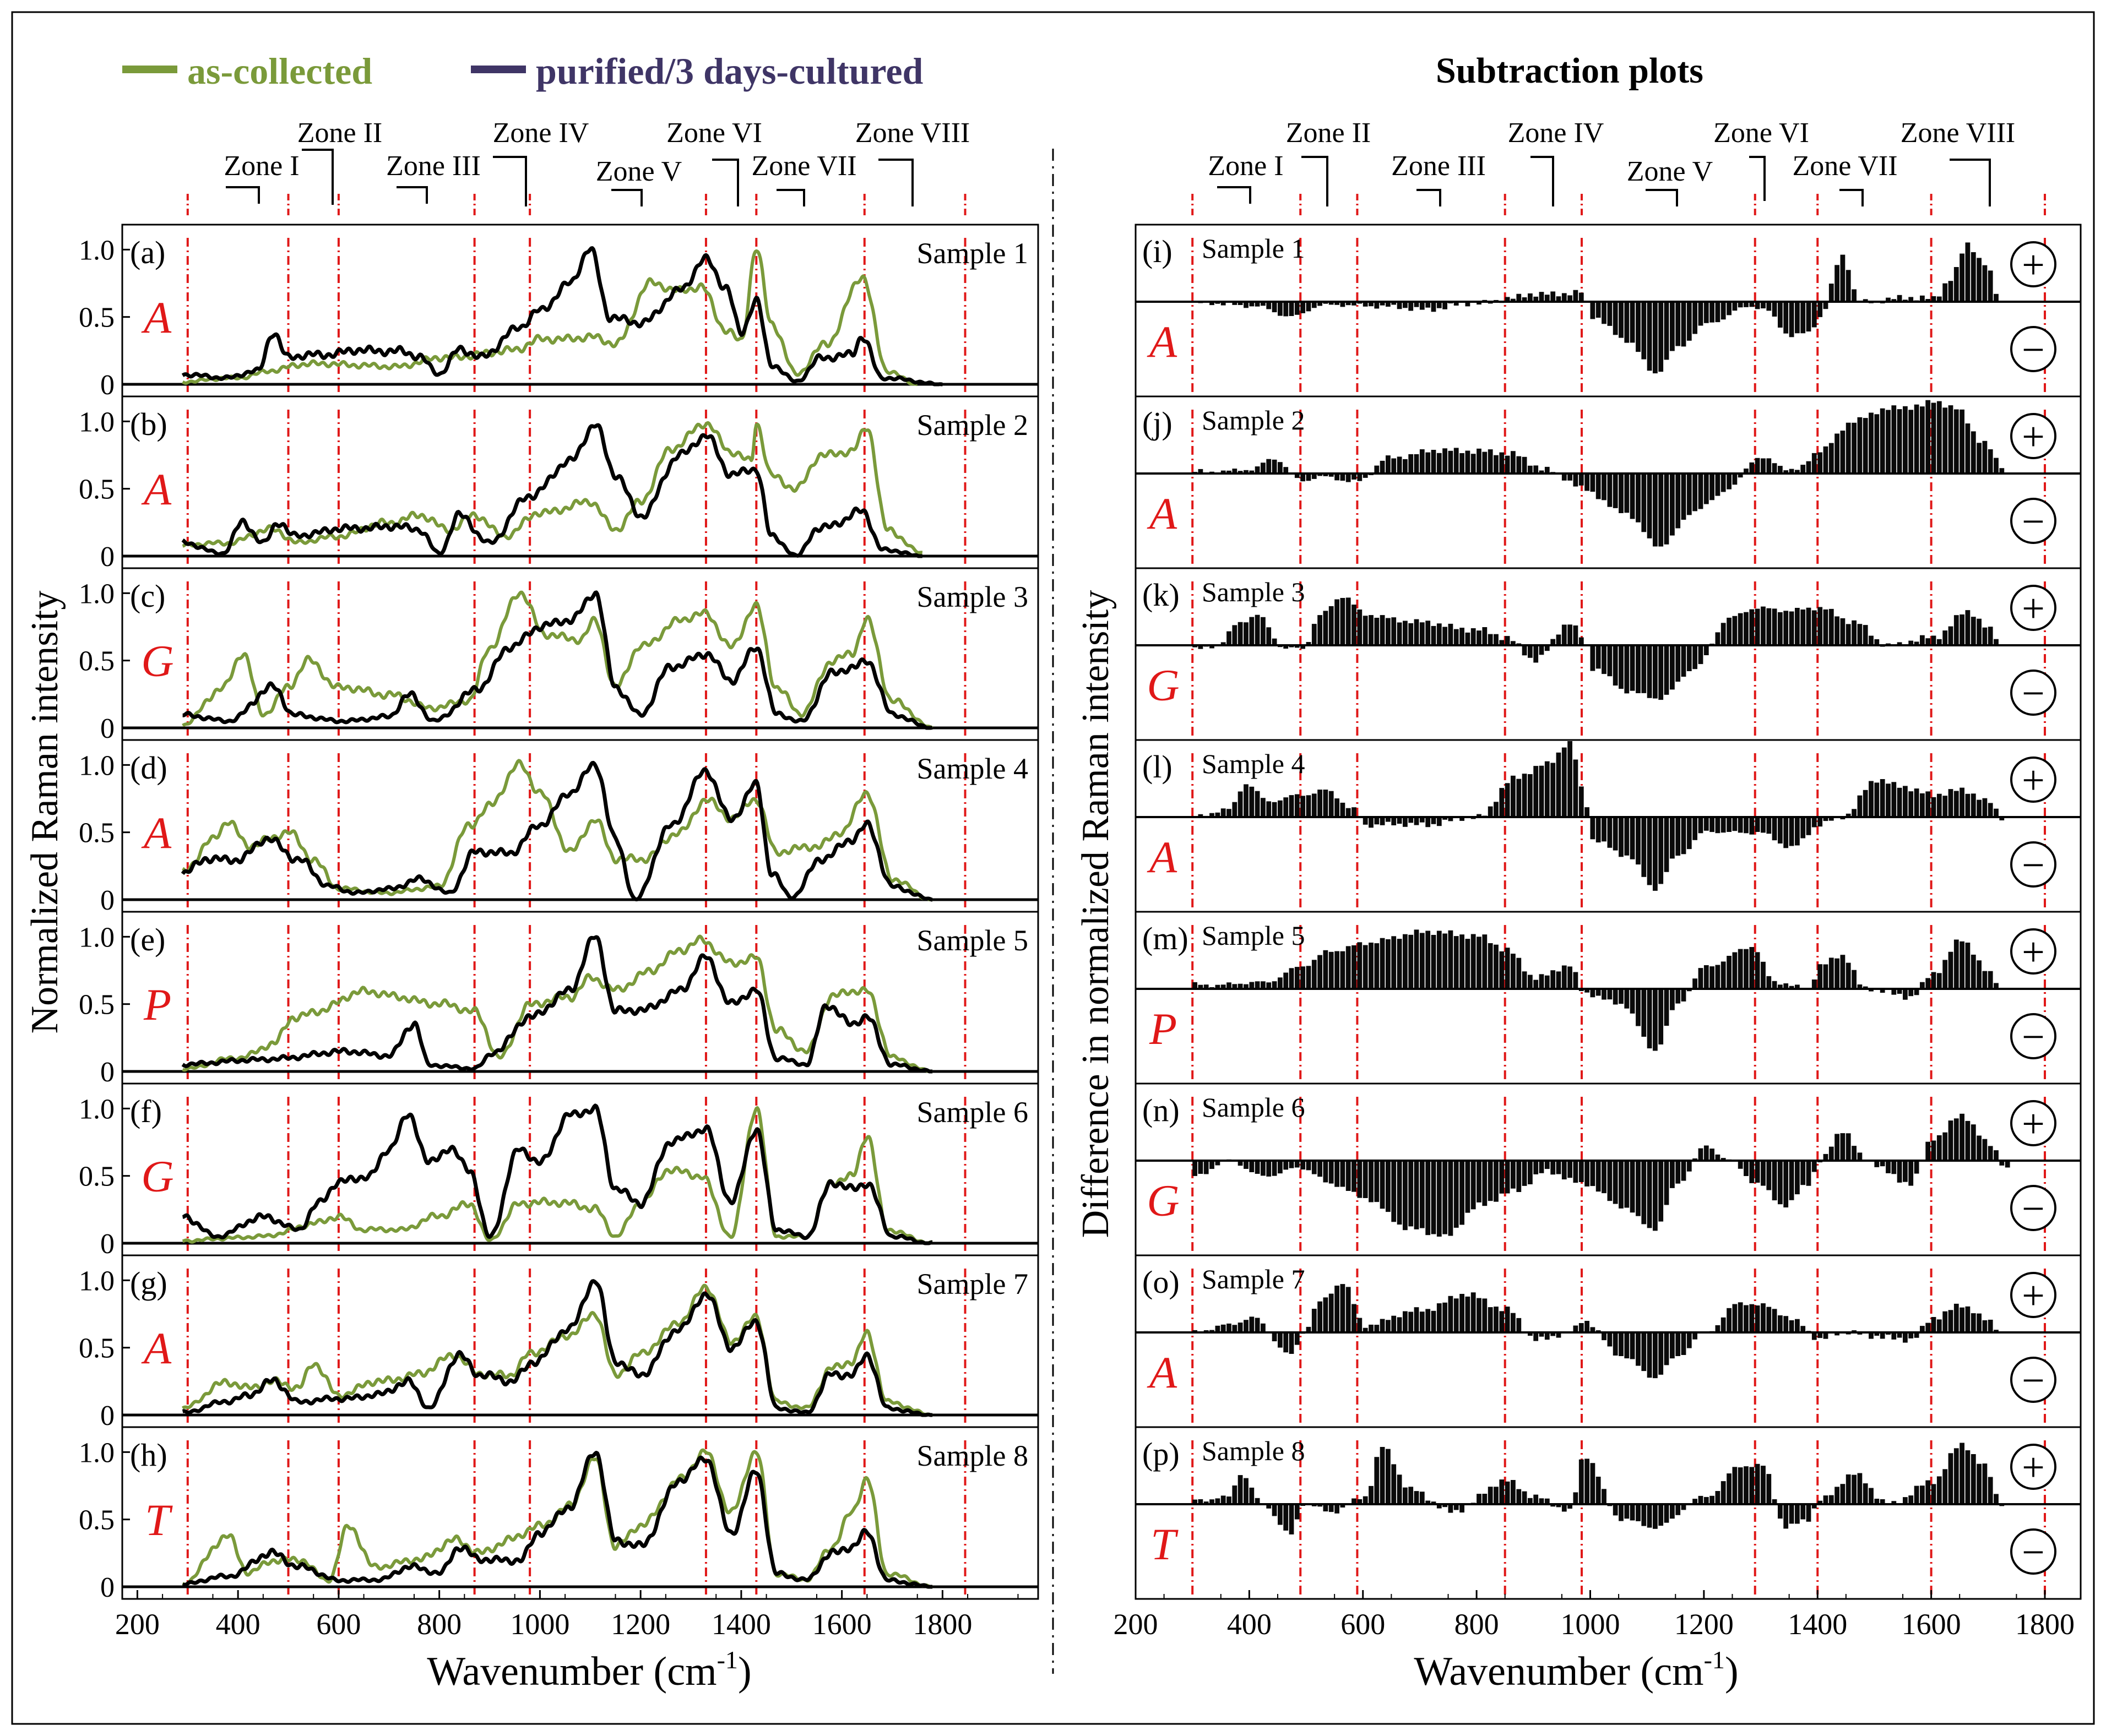 The image size is (2106, 1736). Describe the element at coordinates (2033, 693) in the screenshot. I see `minus-symbol: −` at that location.